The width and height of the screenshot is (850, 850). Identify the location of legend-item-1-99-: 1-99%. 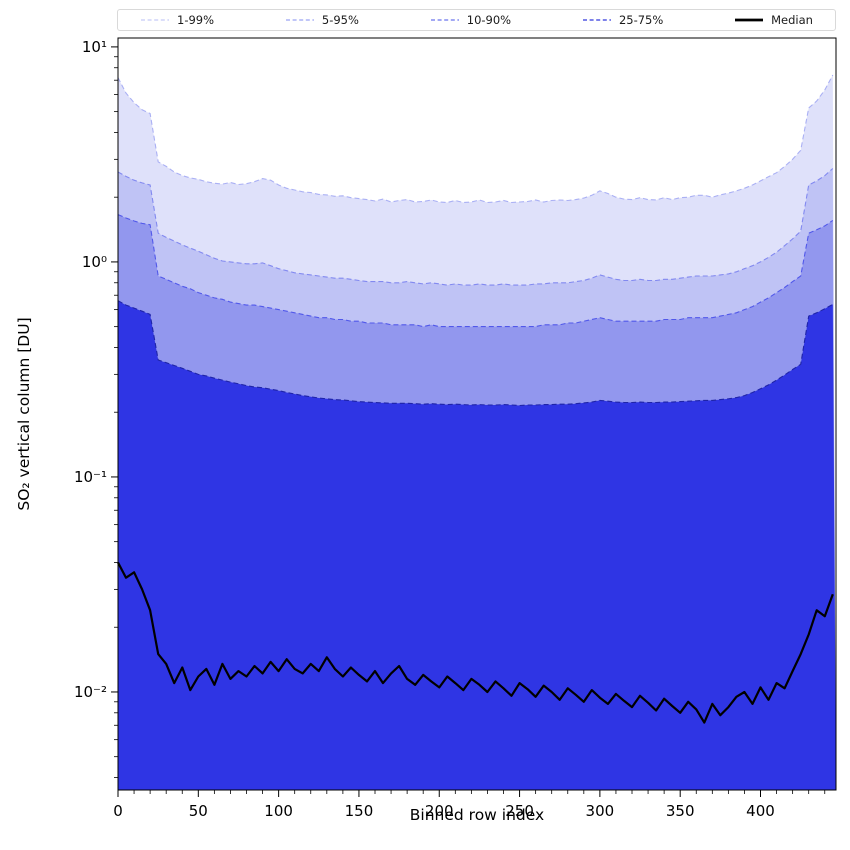
(177, 20).